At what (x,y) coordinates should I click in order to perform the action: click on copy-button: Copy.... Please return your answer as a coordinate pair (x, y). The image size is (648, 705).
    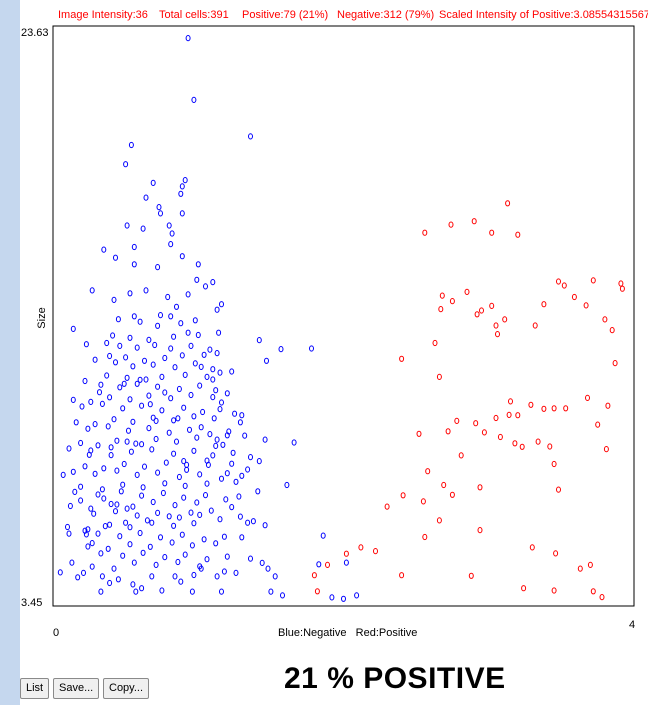
    Looking at the image, I should click on (126, 688).